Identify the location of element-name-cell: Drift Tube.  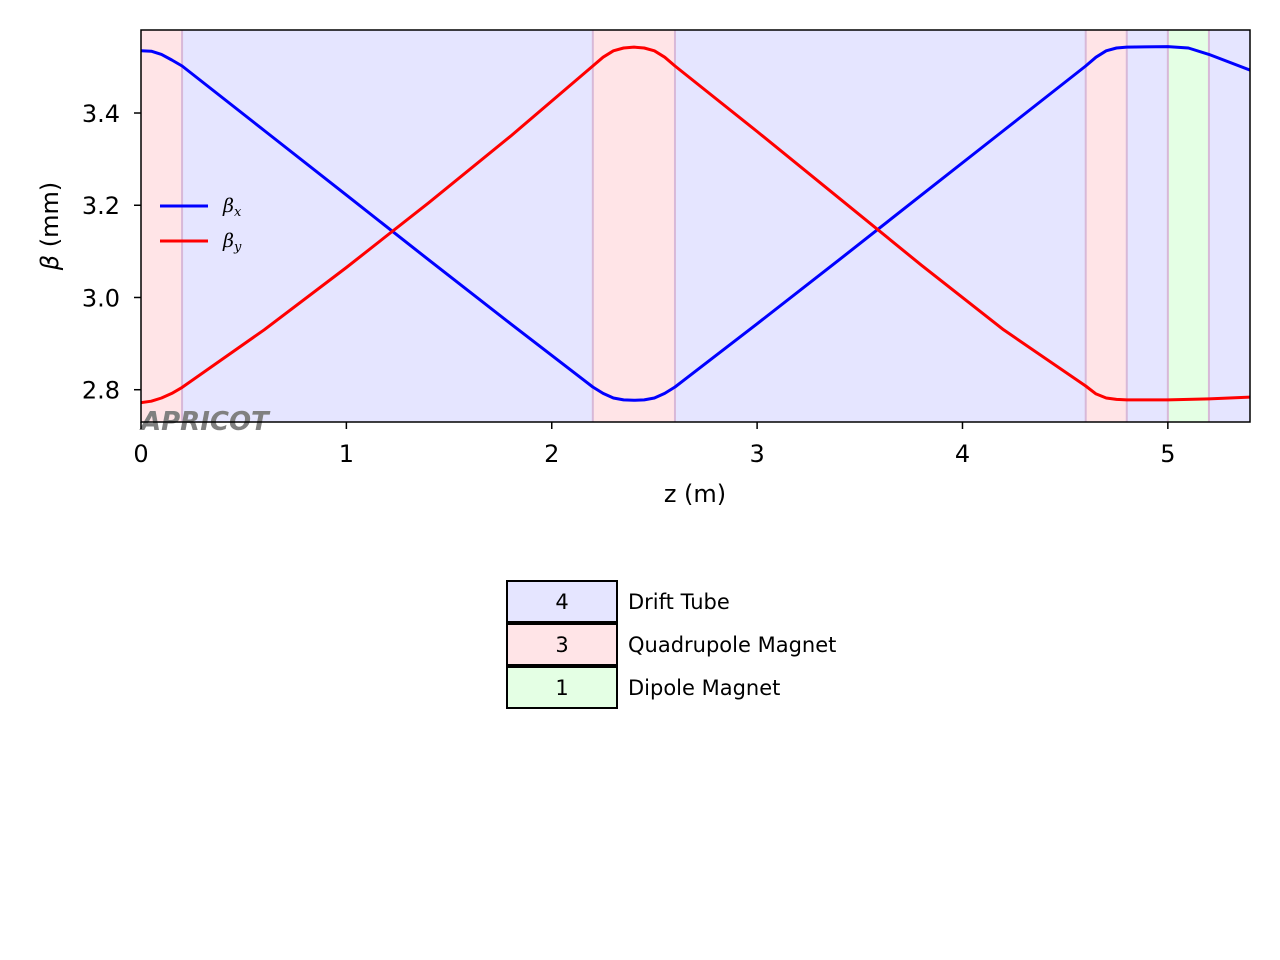
(679, 601).